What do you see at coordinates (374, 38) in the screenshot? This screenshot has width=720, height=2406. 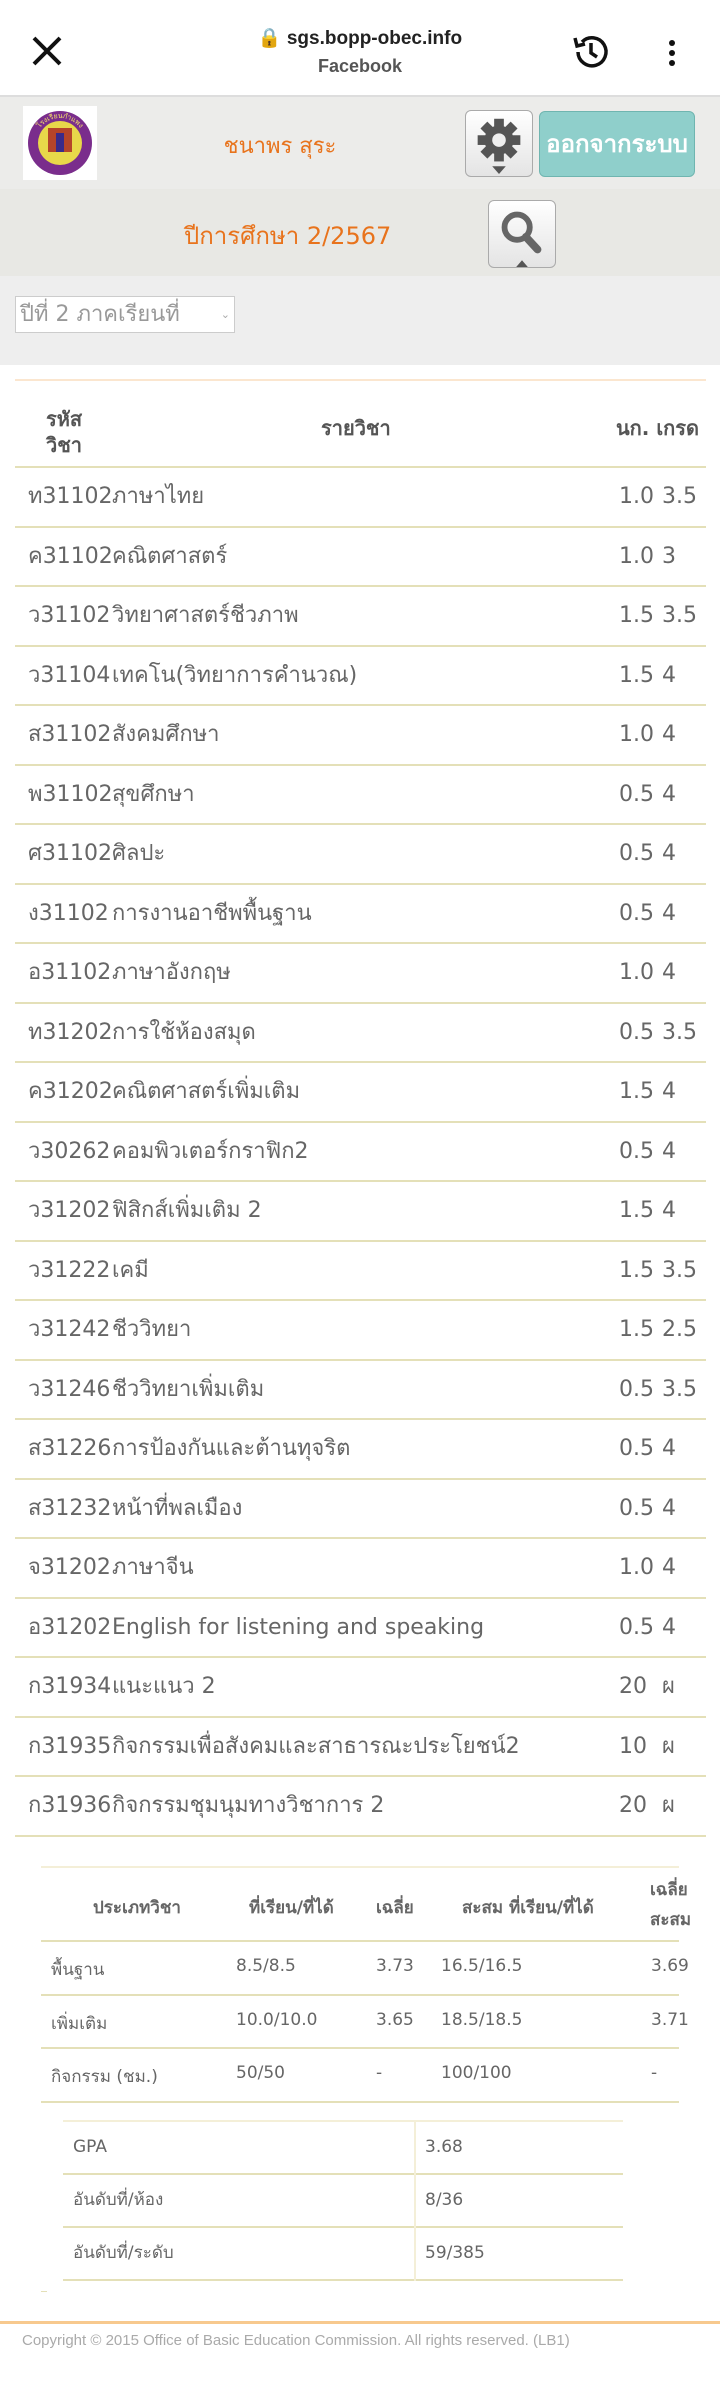 I see `url-text: sgs.bopp-obec.info` at bounding box center [374, 38].